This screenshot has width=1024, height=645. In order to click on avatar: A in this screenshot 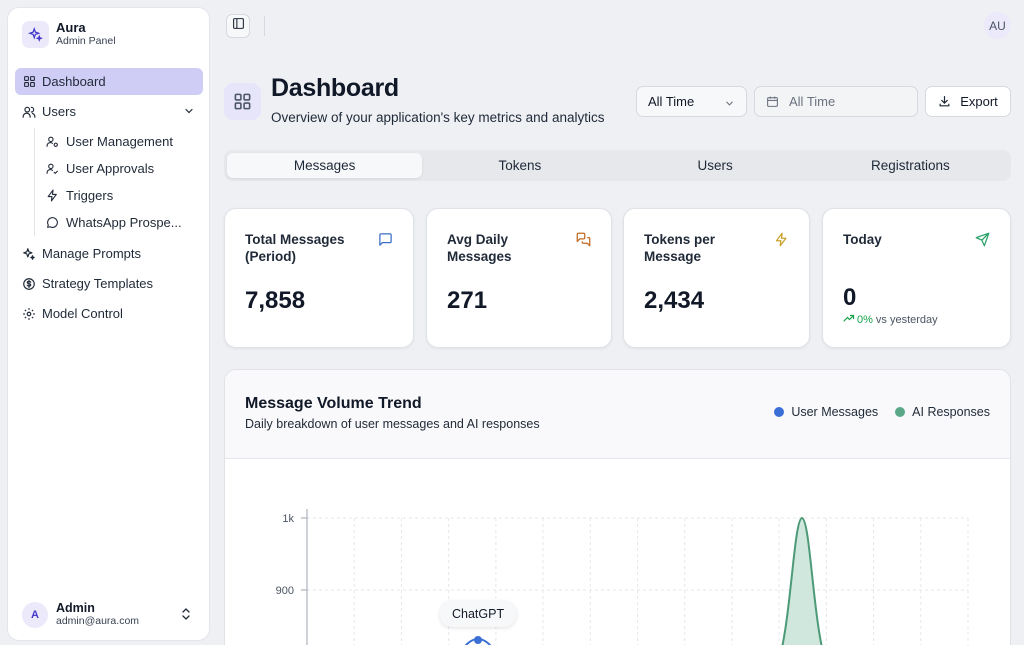, I will do `click(35, 614)`.